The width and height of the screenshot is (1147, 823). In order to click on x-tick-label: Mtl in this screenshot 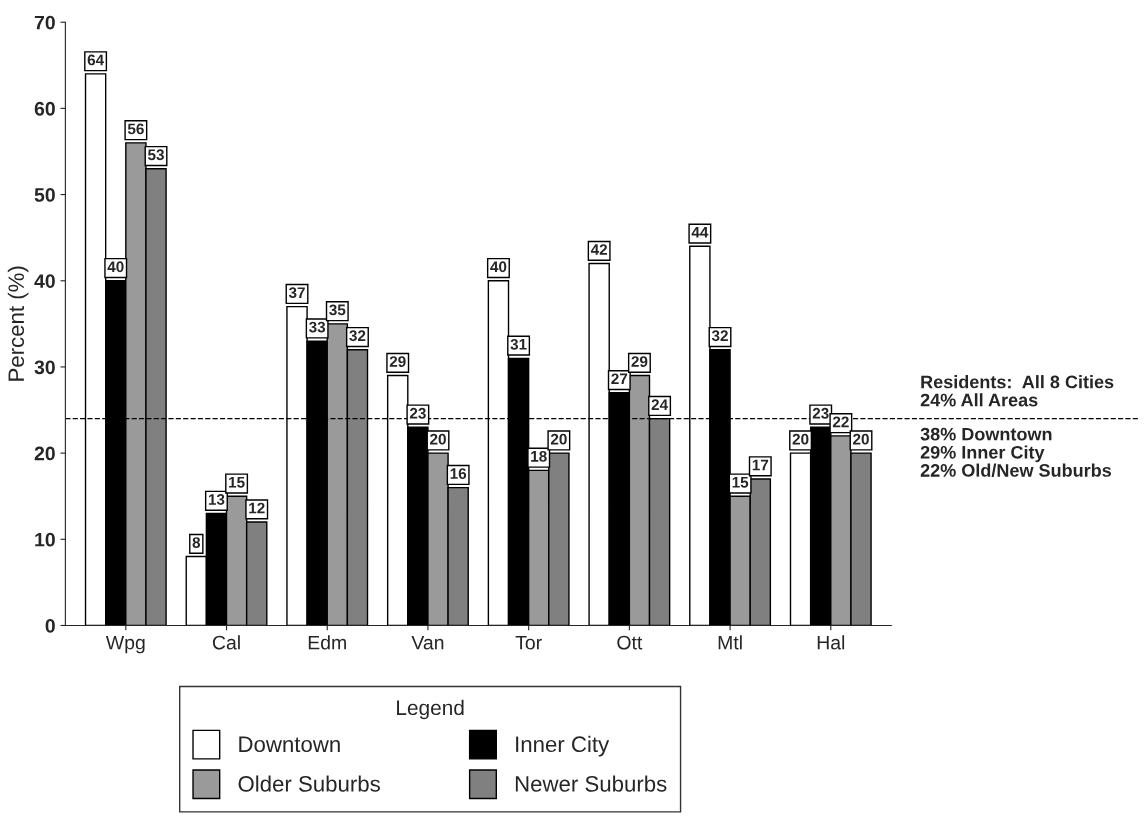, I will do `click(730, 642)`.